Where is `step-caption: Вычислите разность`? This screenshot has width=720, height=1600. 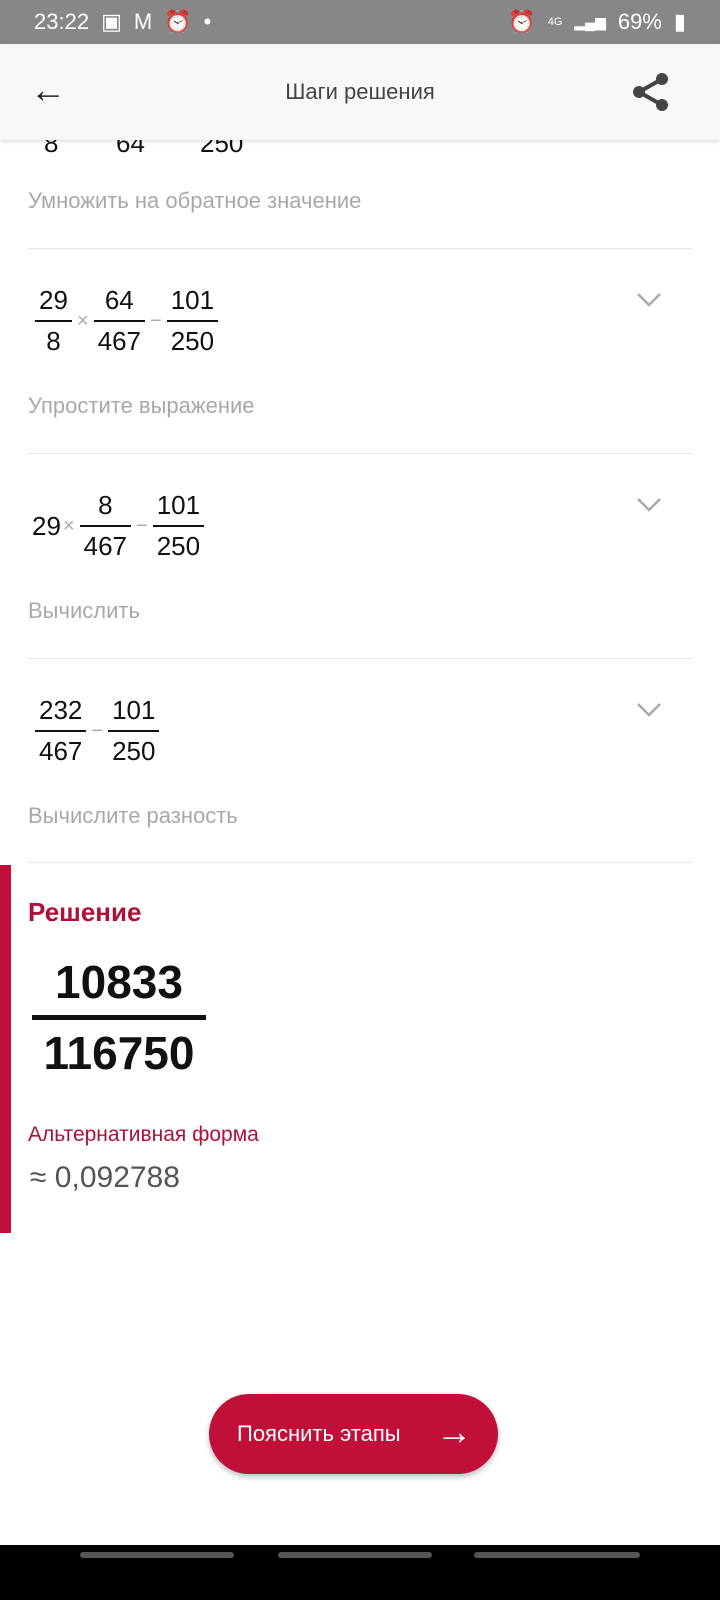
step-caption: Вычислите разность is located at coordinates (133, 815).